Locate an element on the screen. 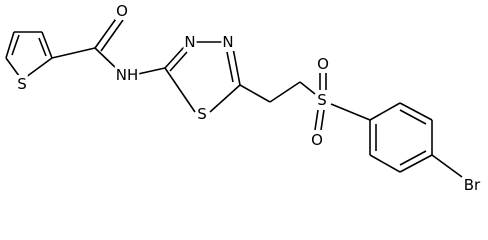 This screenshot has width=488, height=240. atom-label: NH is located at coordinates (127, 75).